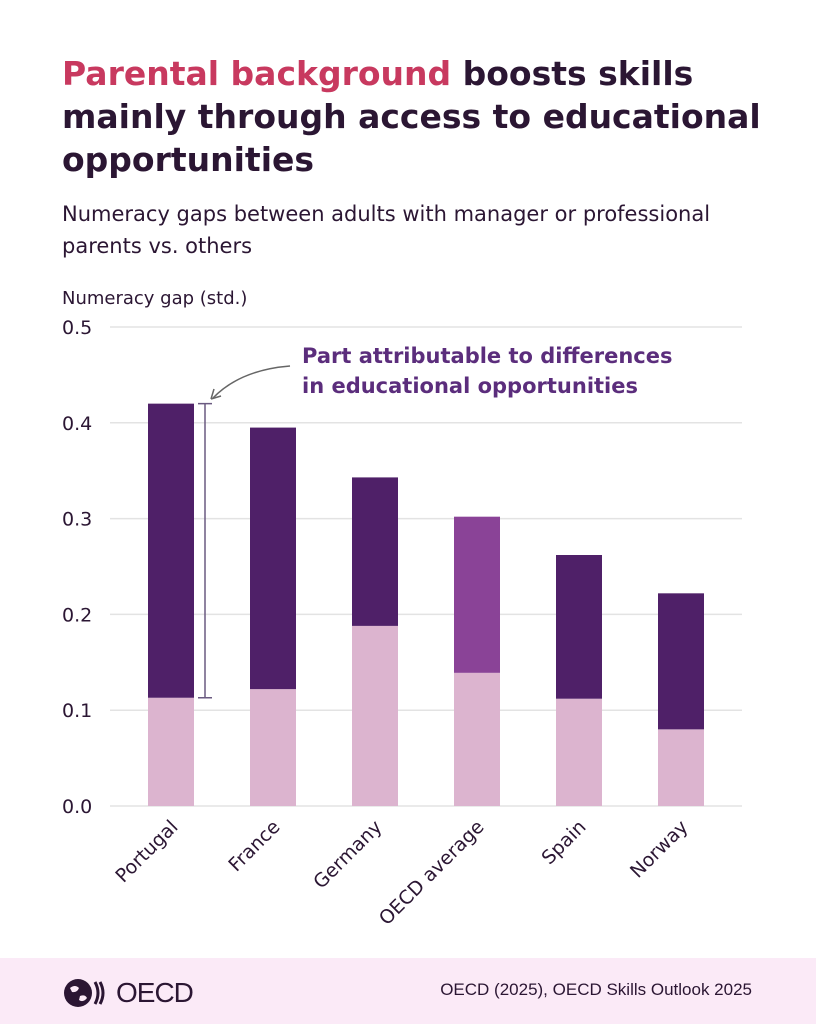  Describe the element at coordinates (254, 846) in the screenshot. I see `x-tick-label: France` at that location.